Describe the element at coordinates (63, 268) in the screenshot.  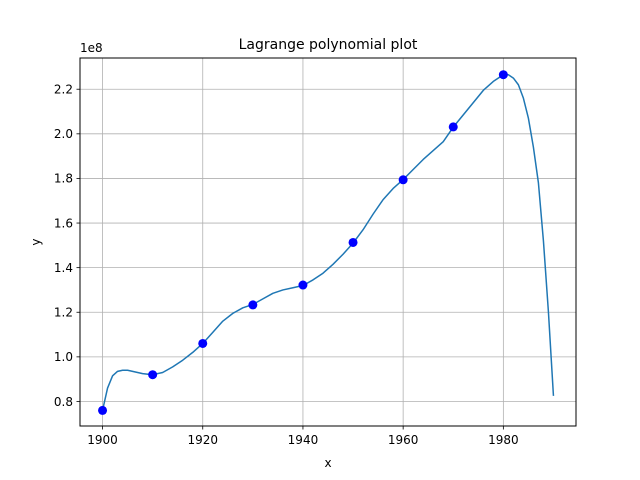
I see `y-tick-label: 1.4` at that location.